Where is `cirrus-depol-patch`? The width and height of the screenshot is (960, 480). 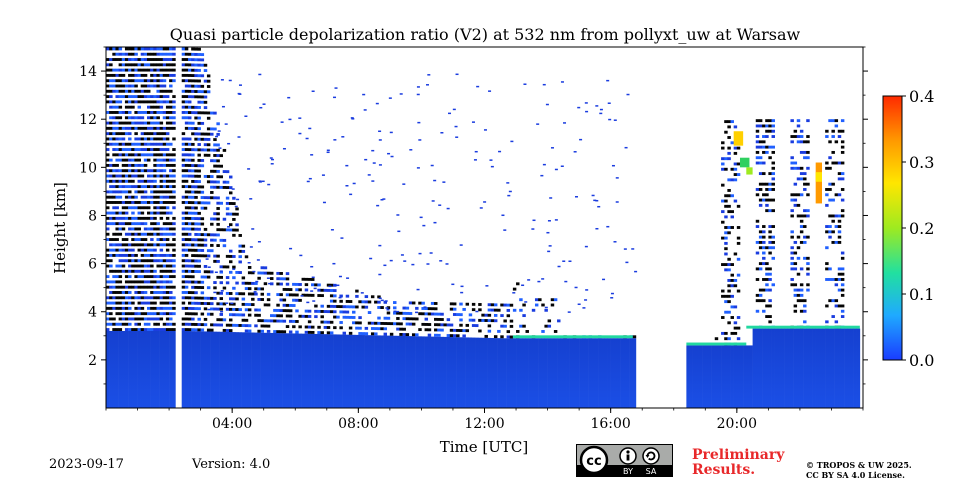 cirrus-depol-patch is located at coordinates (818, 177).